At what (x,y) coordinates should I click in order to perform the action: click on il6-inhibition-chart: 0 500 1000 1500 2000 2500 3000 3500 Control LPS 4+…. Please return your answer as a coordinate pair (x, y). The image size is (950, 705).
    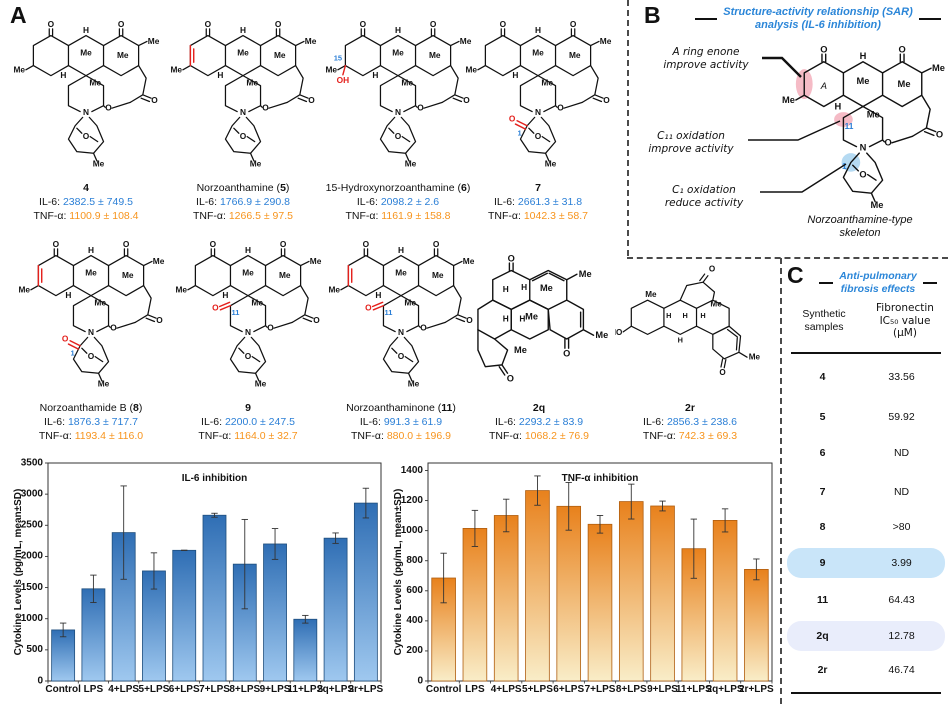
    Looking at the image, I should click on (199, 579).